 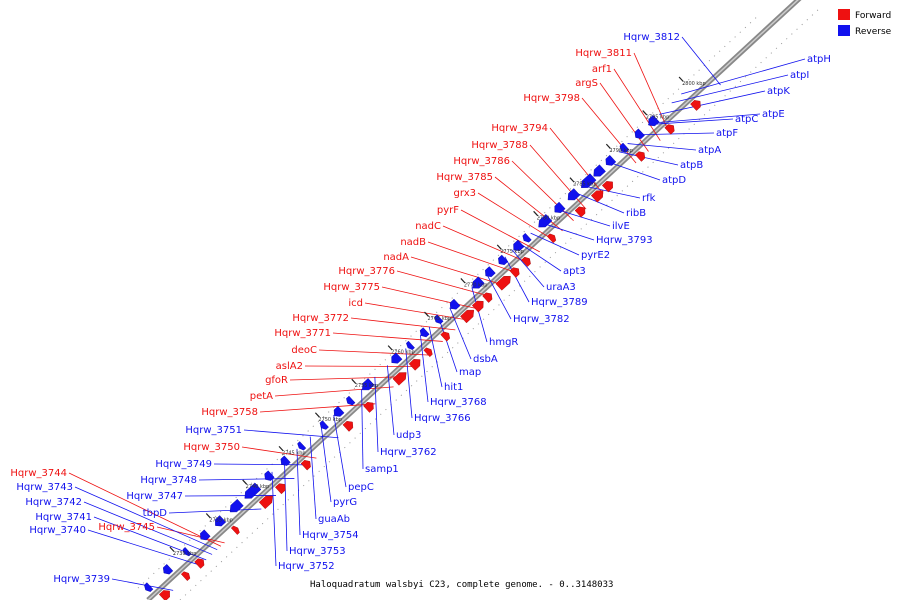 What do you see at coordinates (408, 452) in the screenshot?
I see `reverse-gene-label: Hqrw_3762` at bounding box center [408, 452].